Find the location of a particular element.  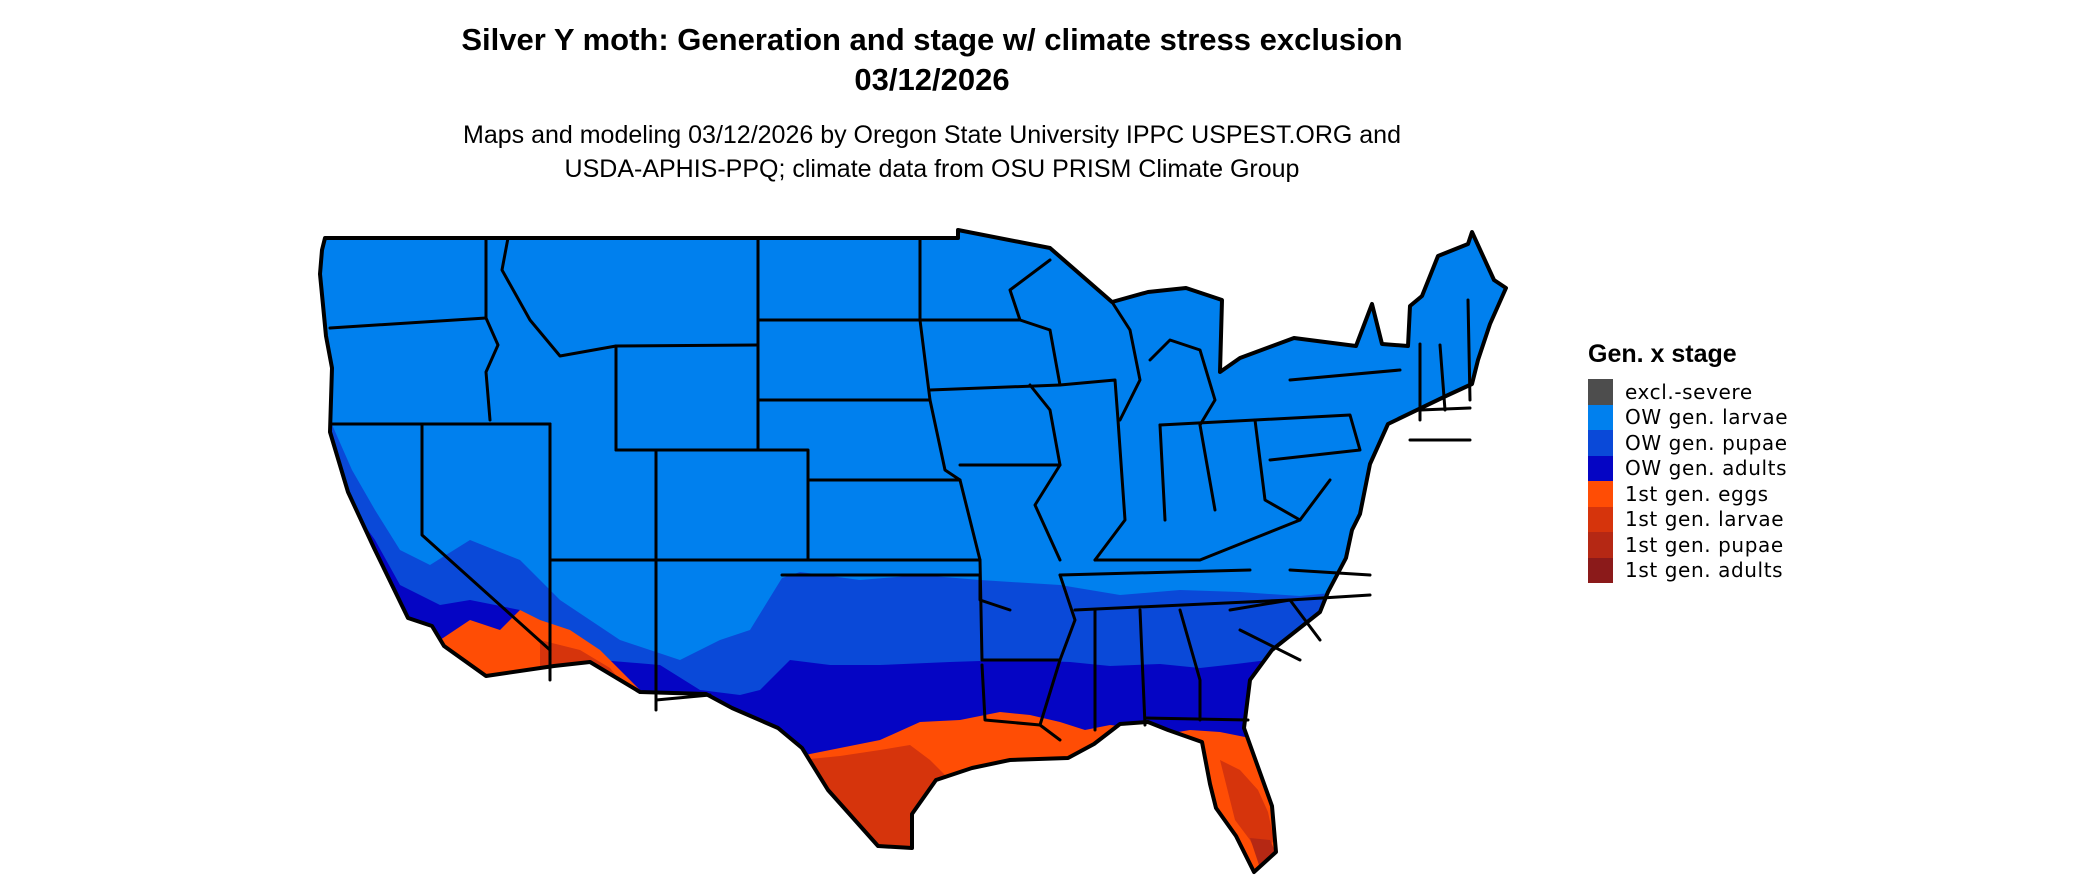

legend-item: excl.-severe is located at coordinates (1688, 392).